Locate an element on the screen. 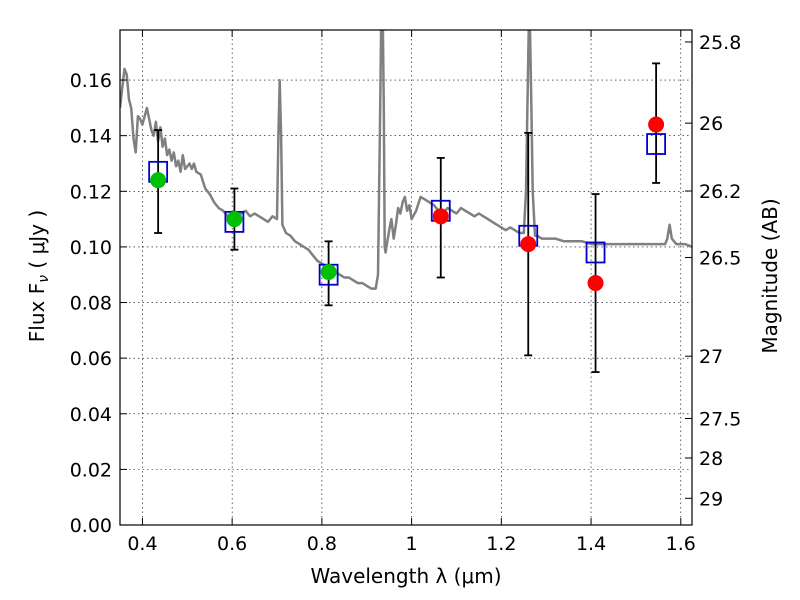 This screenshot has width=800, height=600. y2-tick-label: 27.5 is located at coordinates (720, 419).